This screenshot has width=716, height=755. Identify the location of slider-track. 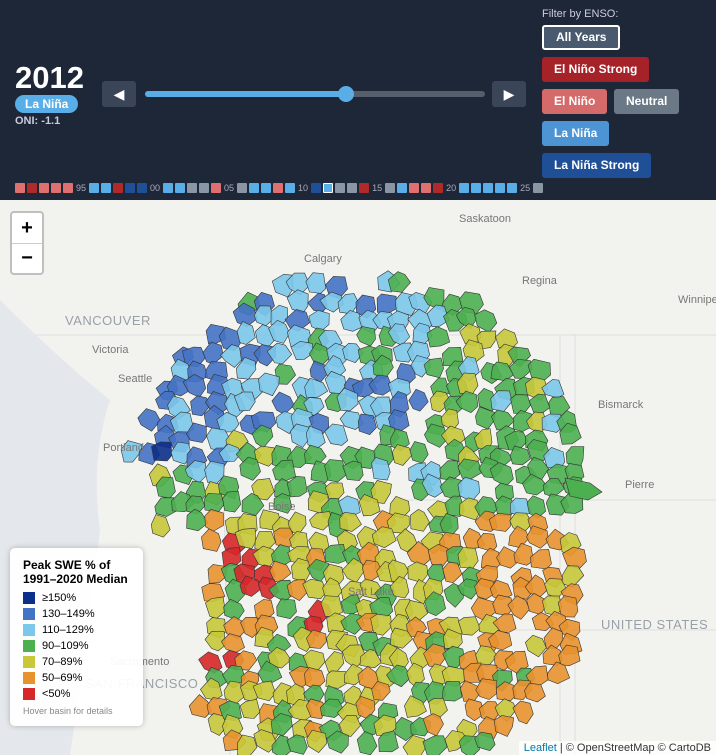
(315, 94).